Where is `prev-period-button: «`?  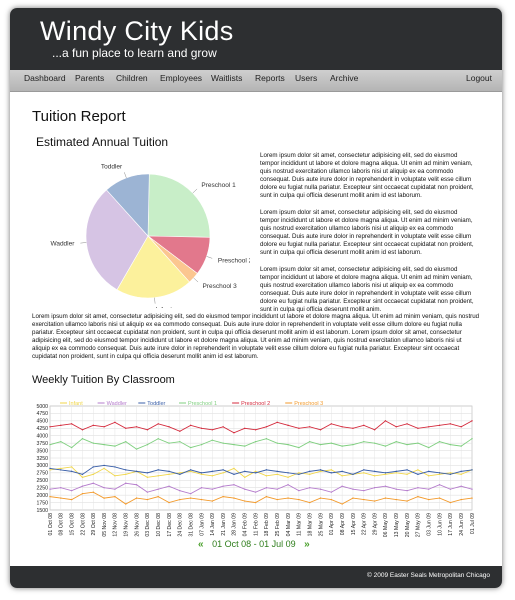
prev-period-button: « is located at coordinates (201, 544).